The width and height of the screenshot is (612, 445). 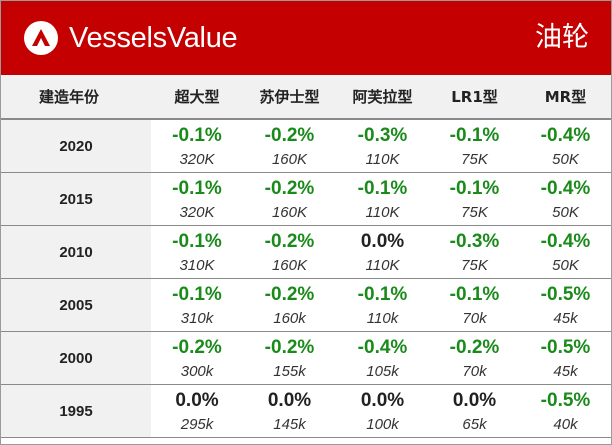 I want to click on value-cell: 0.0% 100k, so click(x=382, y=411).